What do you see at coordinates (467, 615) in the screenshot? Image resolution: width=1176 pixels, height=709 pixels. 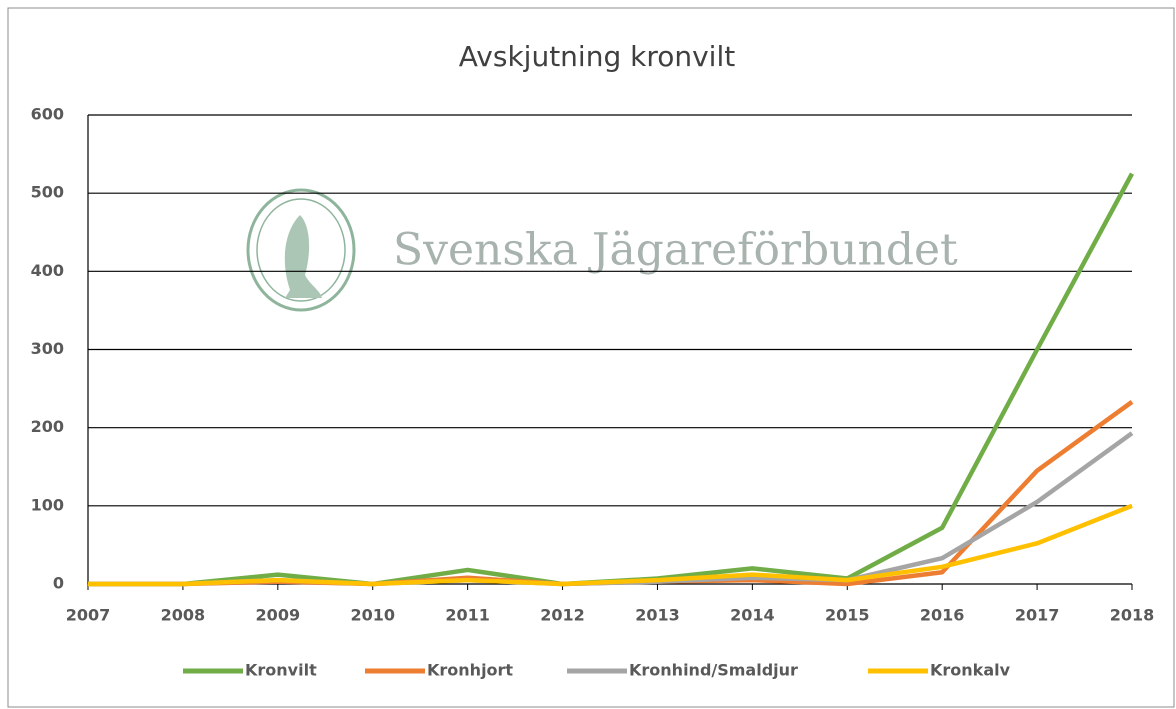 I see `x-tick-label: 2011` at bounding box center [467, 615].